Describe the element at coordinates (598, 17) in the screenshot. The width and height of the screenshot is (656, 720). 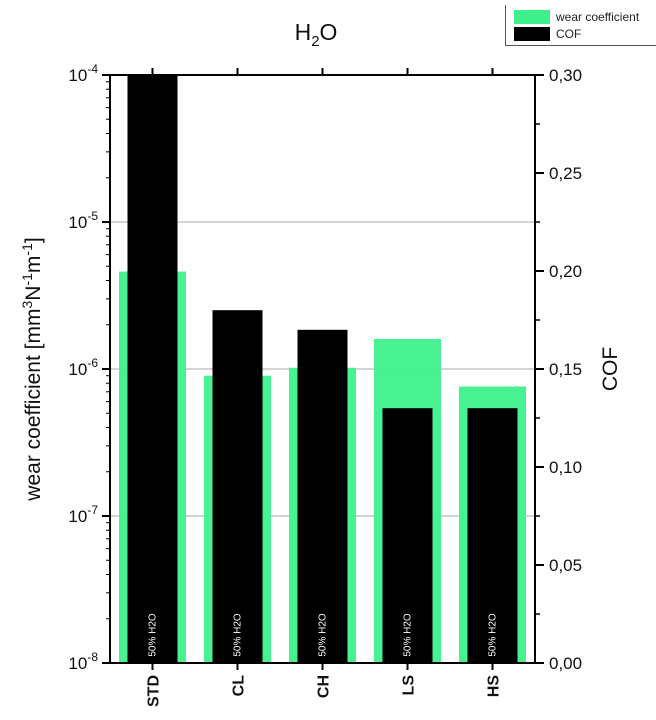
I see `legend-label-wear: wear coefficient` at that location.